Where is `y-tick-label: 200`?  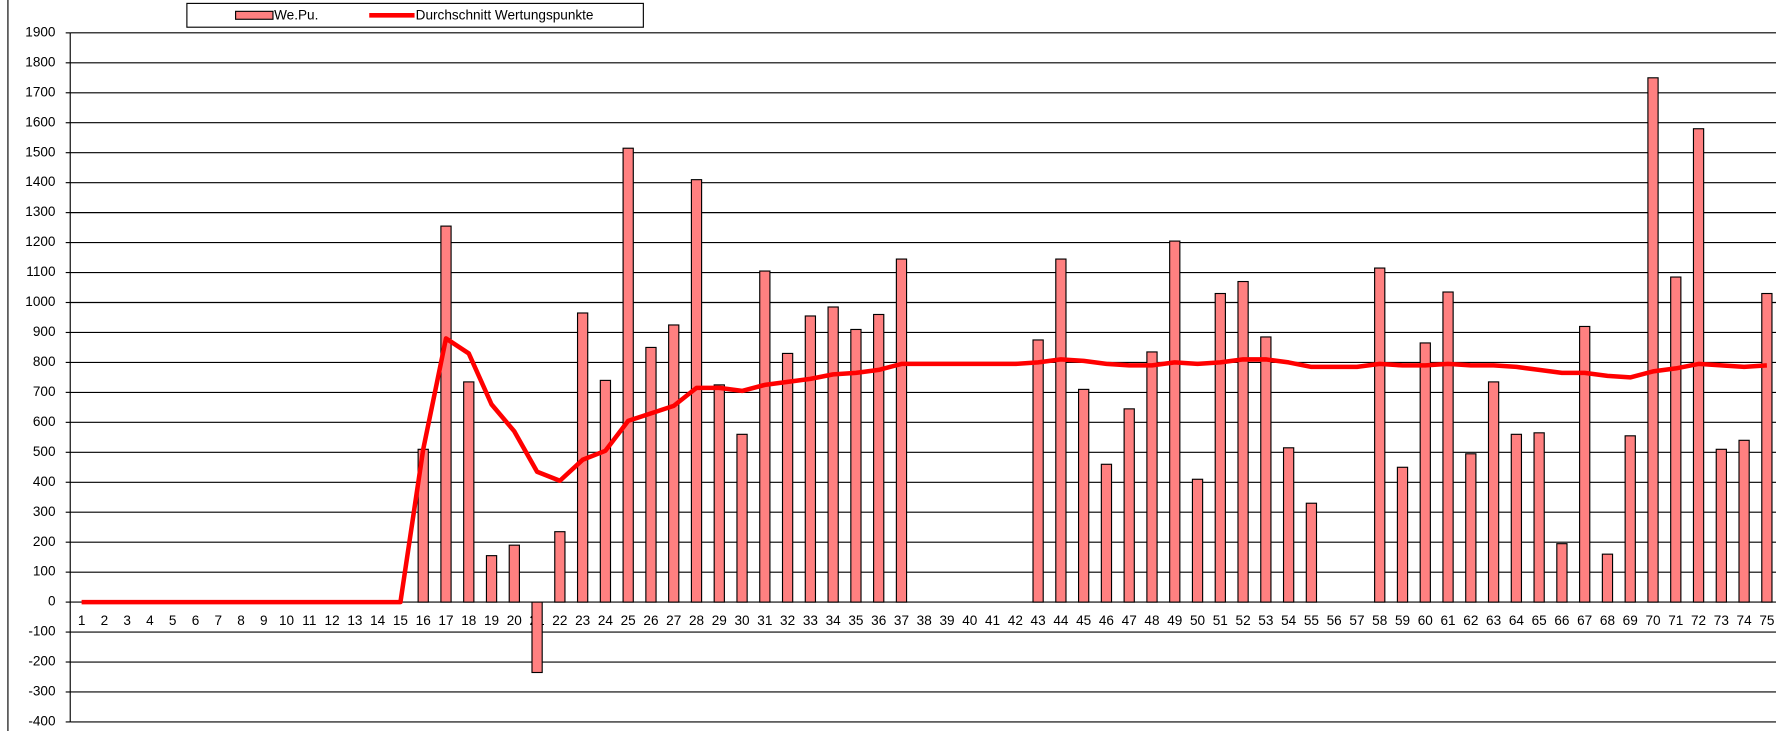 y-tick-label: 200 is located at coordinates (44, 541).